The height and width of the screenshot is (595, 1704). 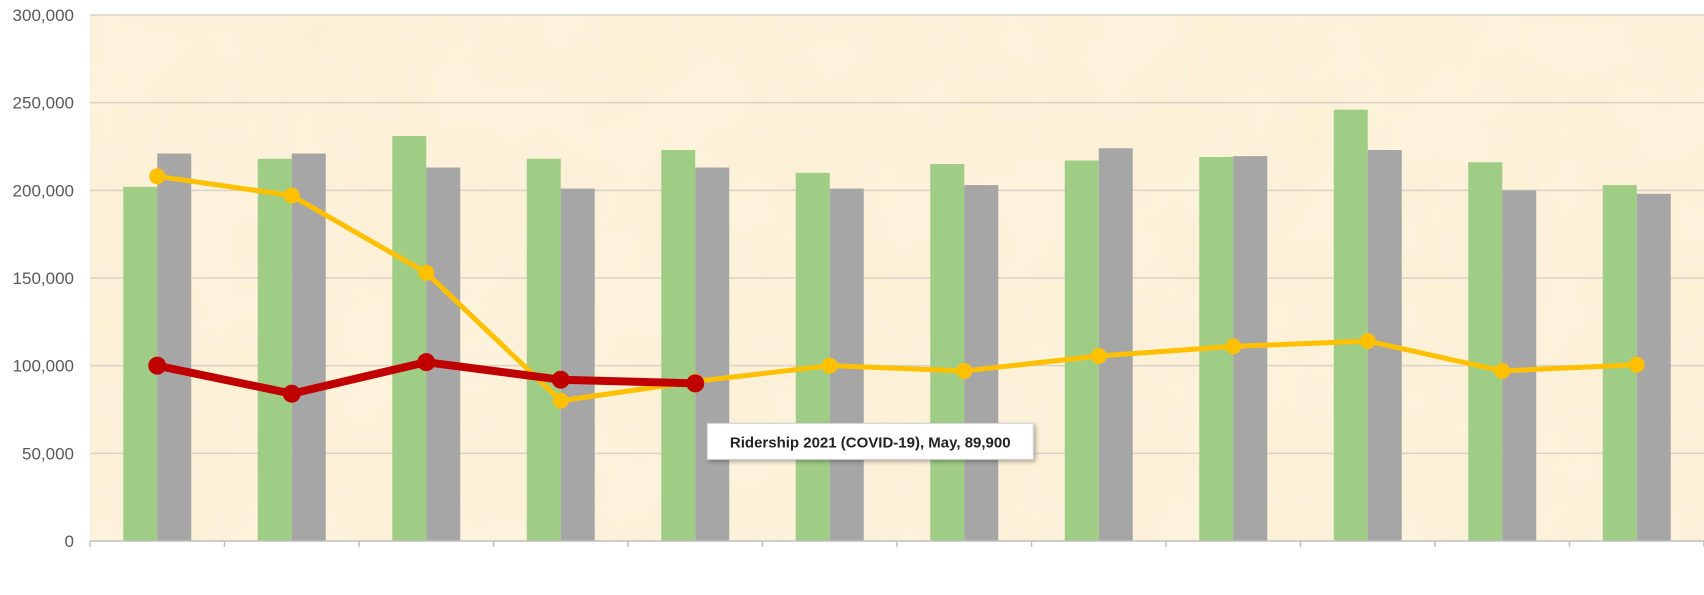 I want to click on y-tick-label: 100,000, so click(x=43, y=366).